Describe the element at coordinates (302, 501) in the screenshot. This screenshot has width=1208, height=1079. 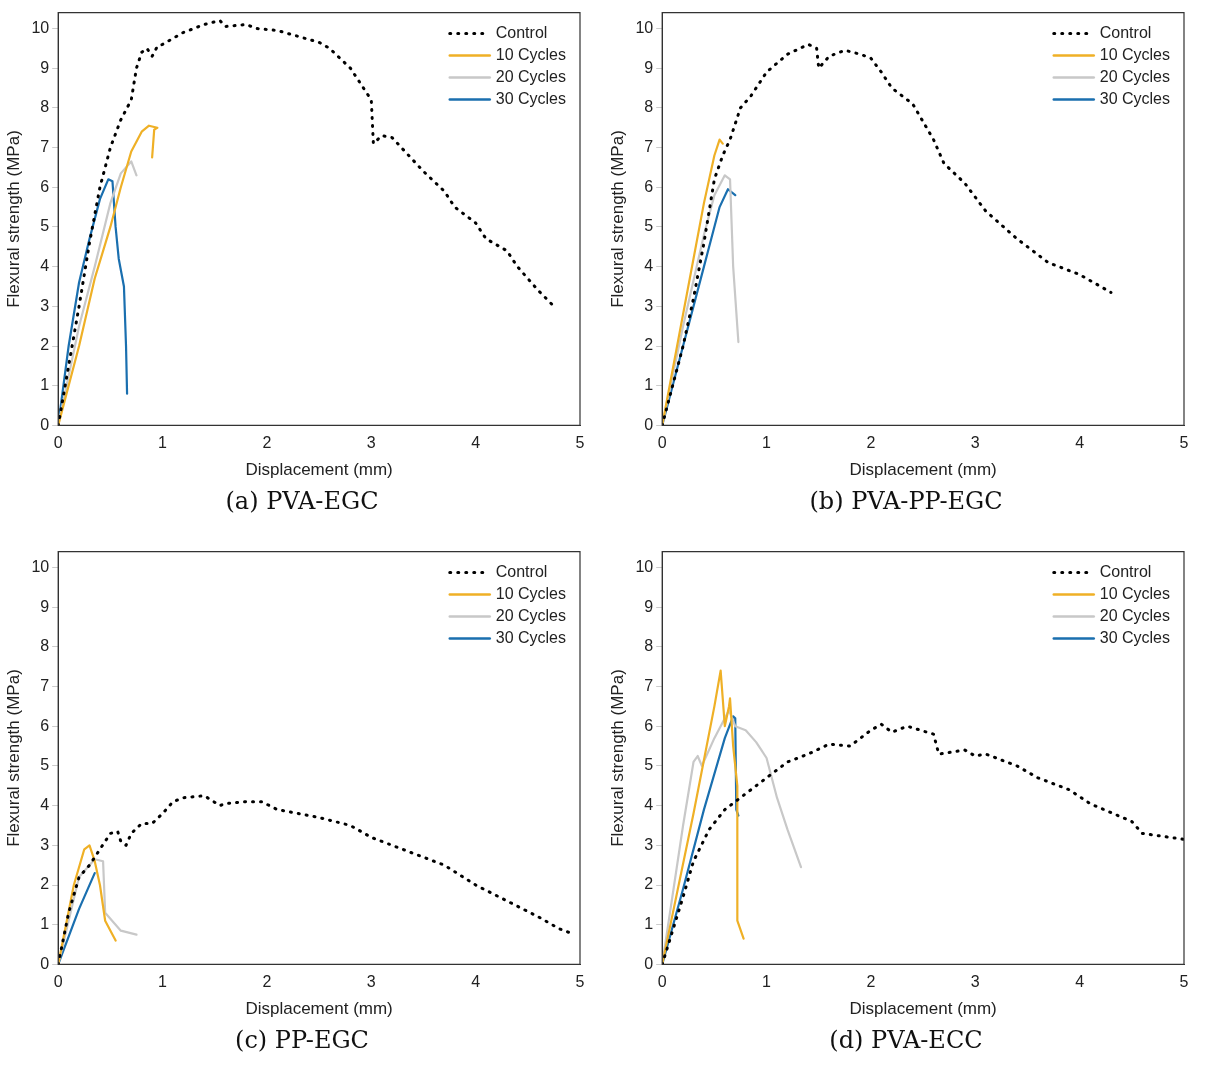
I see `text: (a) PVA-EGC` at that location.